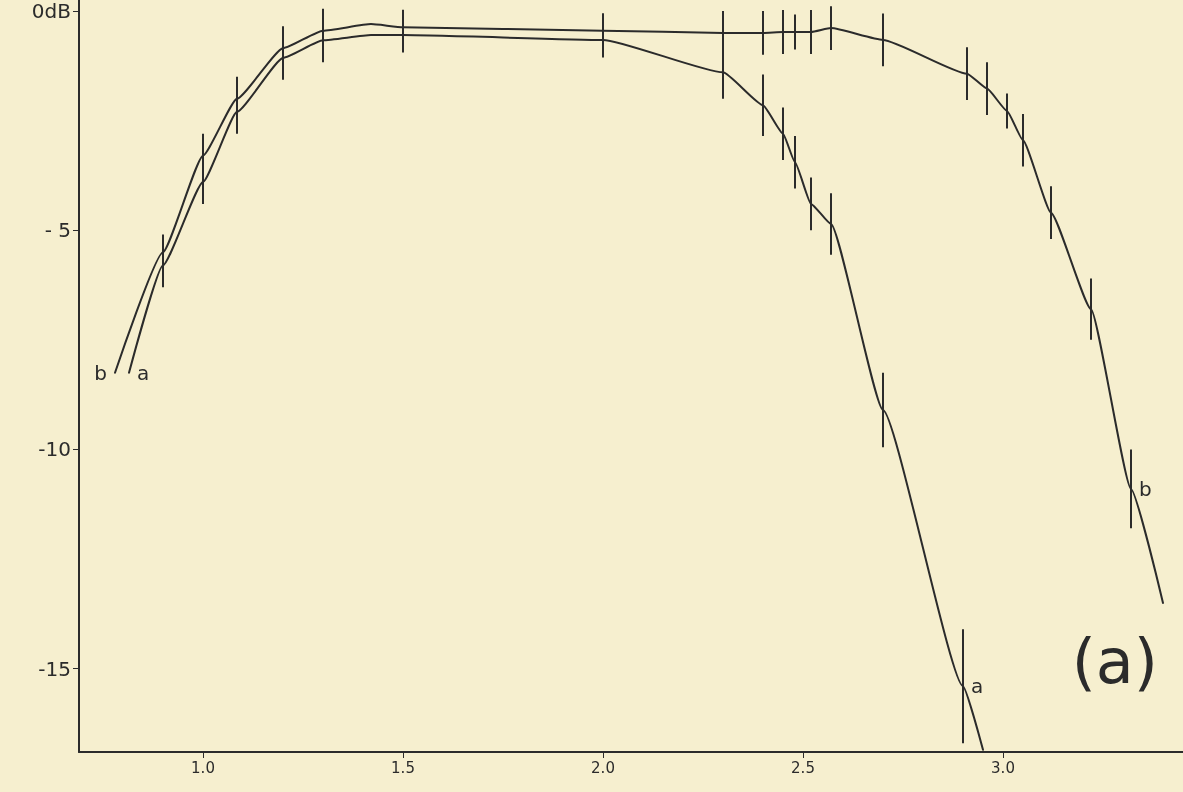 This screenshot has height=792, width=1183. Describe the element at coordinates (143, 372) in the screenshot. I see `text: a` at that location.